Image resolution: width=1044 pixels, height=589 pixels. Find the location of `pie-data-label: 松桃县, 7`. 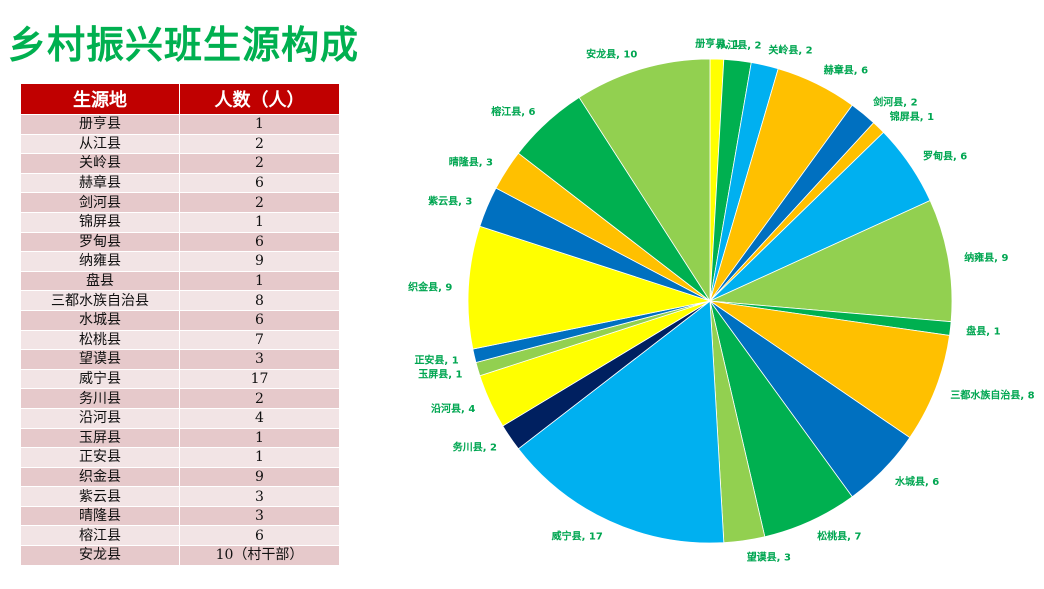

pie-data-label: 松桃县, 7 is located at coordinates (839, 536).